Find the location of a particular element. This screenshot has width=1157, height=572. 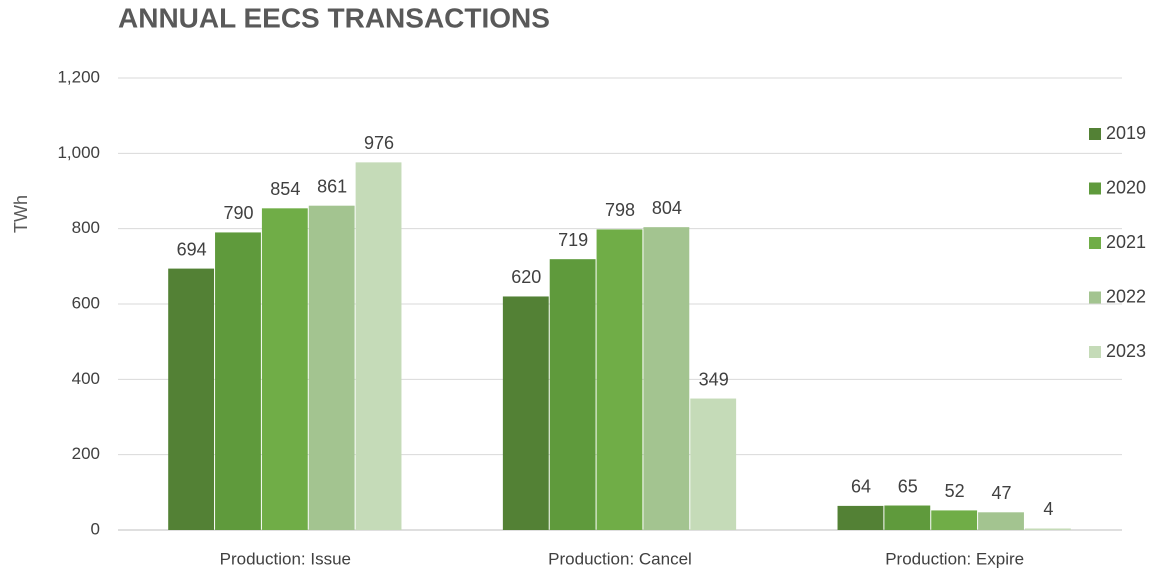

x-tick-label: Production: Expire is located at coordinates (954, 558).